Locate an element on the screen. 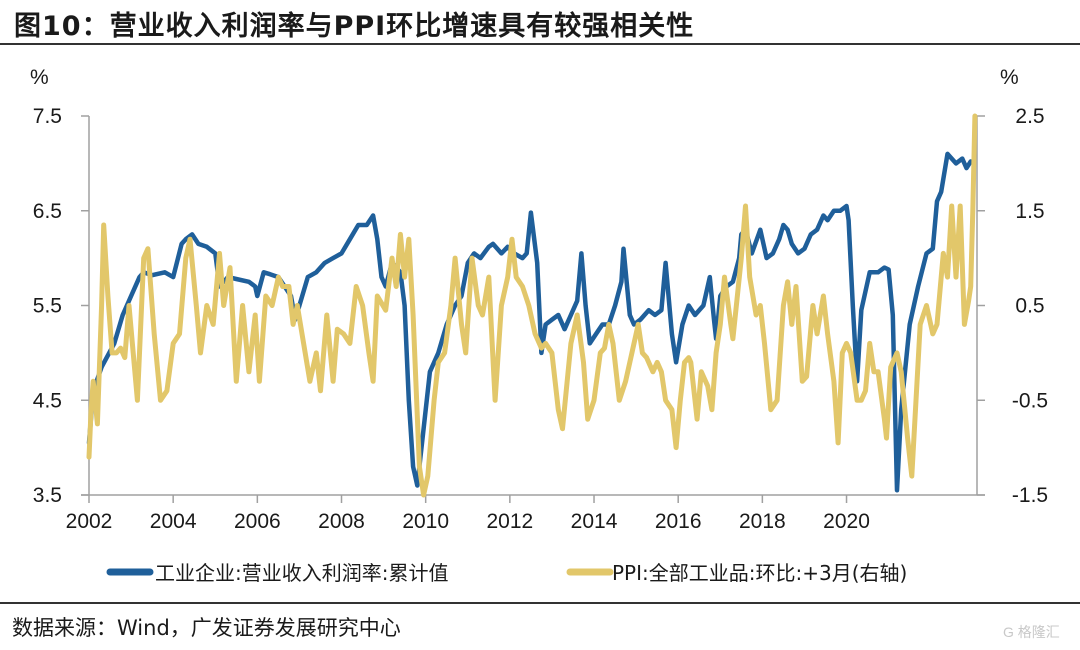  x-tick-label: 2008 is located at coordinates (341, 521).